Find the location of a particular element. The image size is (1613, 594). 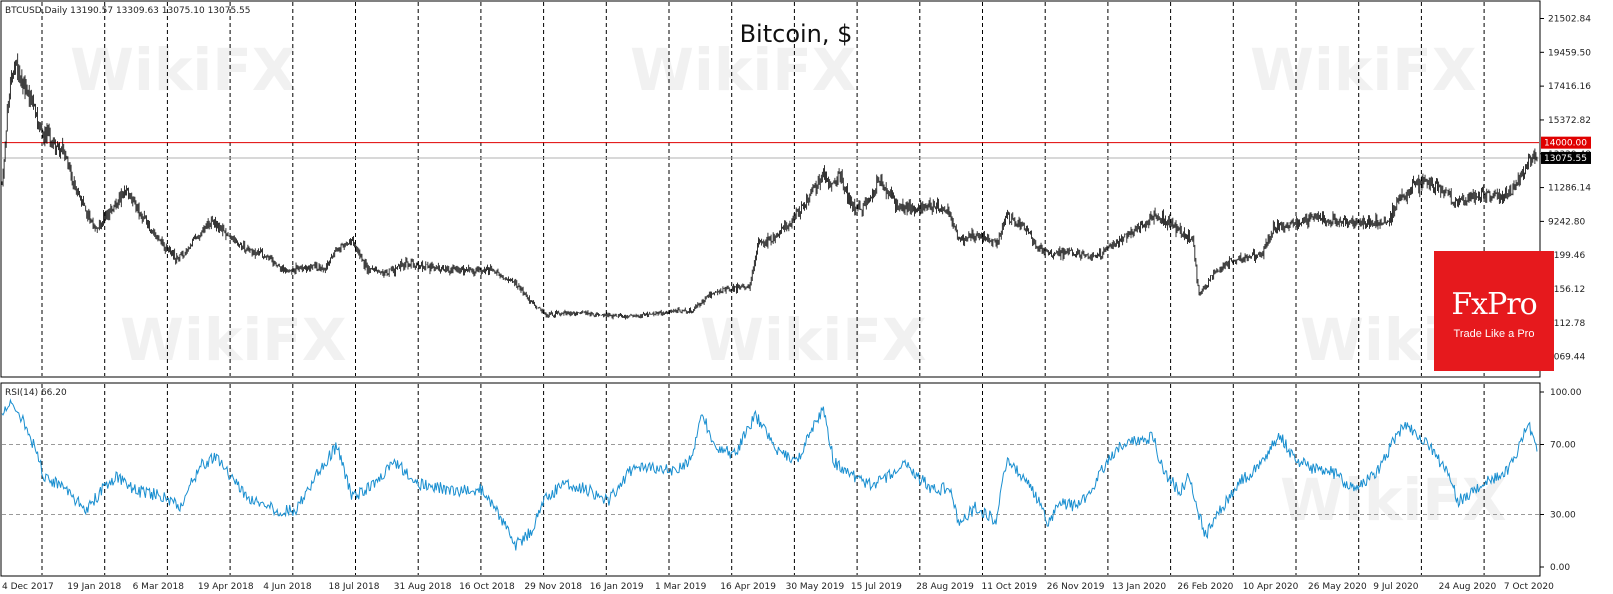

x-tick-label: 30 May 2019 is located at coordinates (815, 587).